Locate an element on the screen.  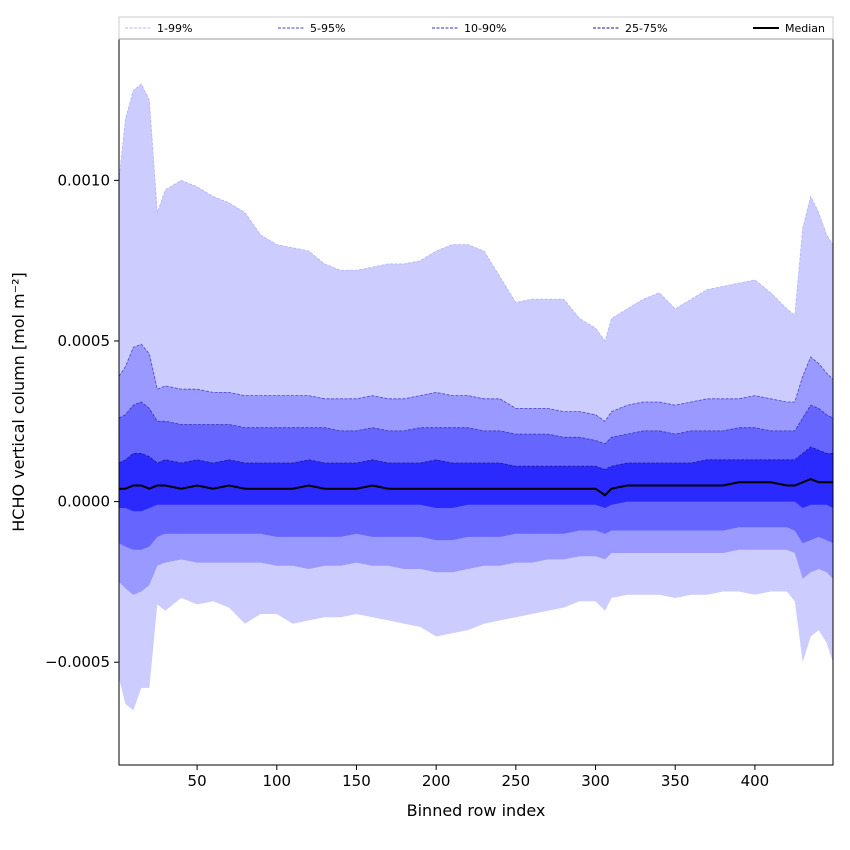
y-tick-label: 0.0005 is located at coordinates (84, 341).